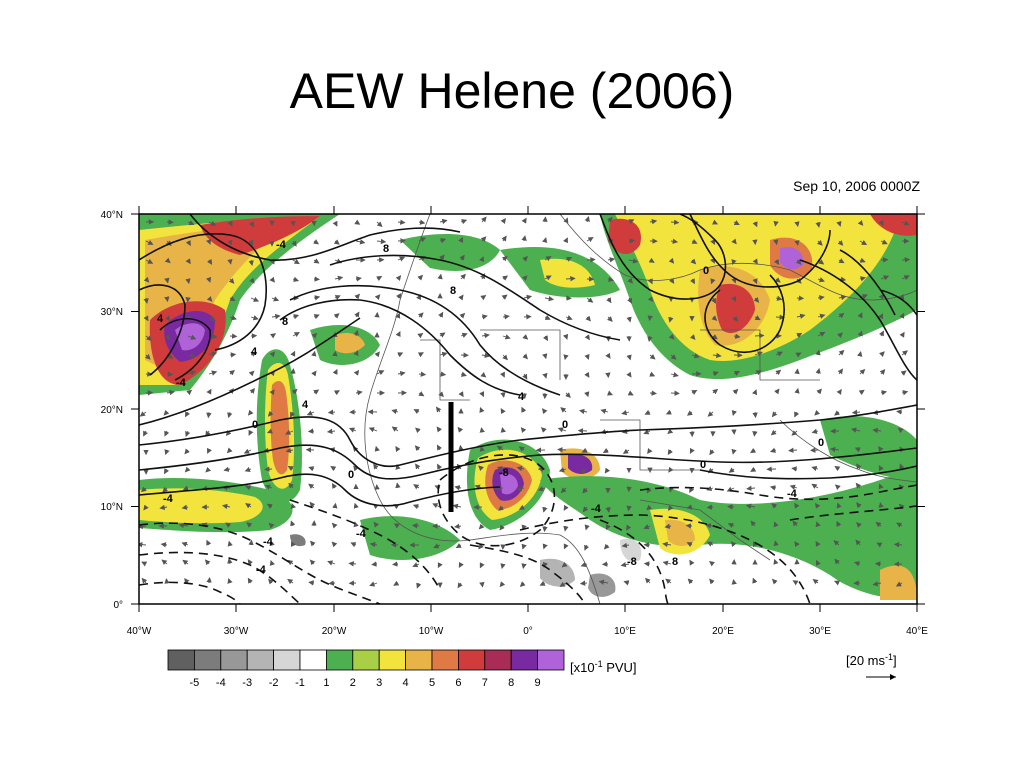 This screenshot has height=768, width=1024. I want to click on lat-label: 10°N, so click(112, 507).